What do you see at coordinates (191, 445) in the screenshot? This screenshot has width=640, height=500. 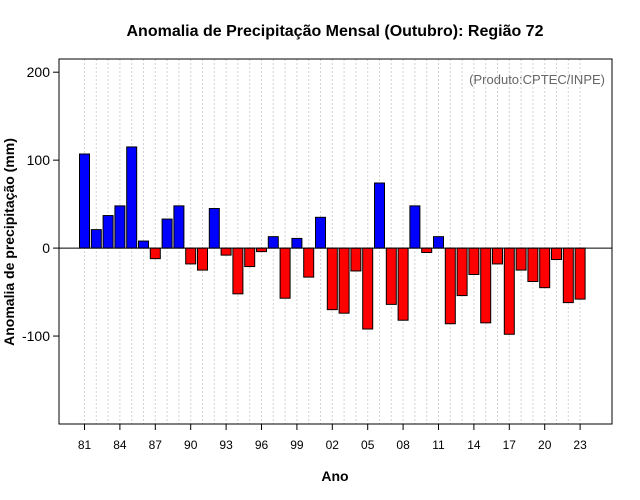 I see `x-tick-label: 90` at bounding box center [191, 445].